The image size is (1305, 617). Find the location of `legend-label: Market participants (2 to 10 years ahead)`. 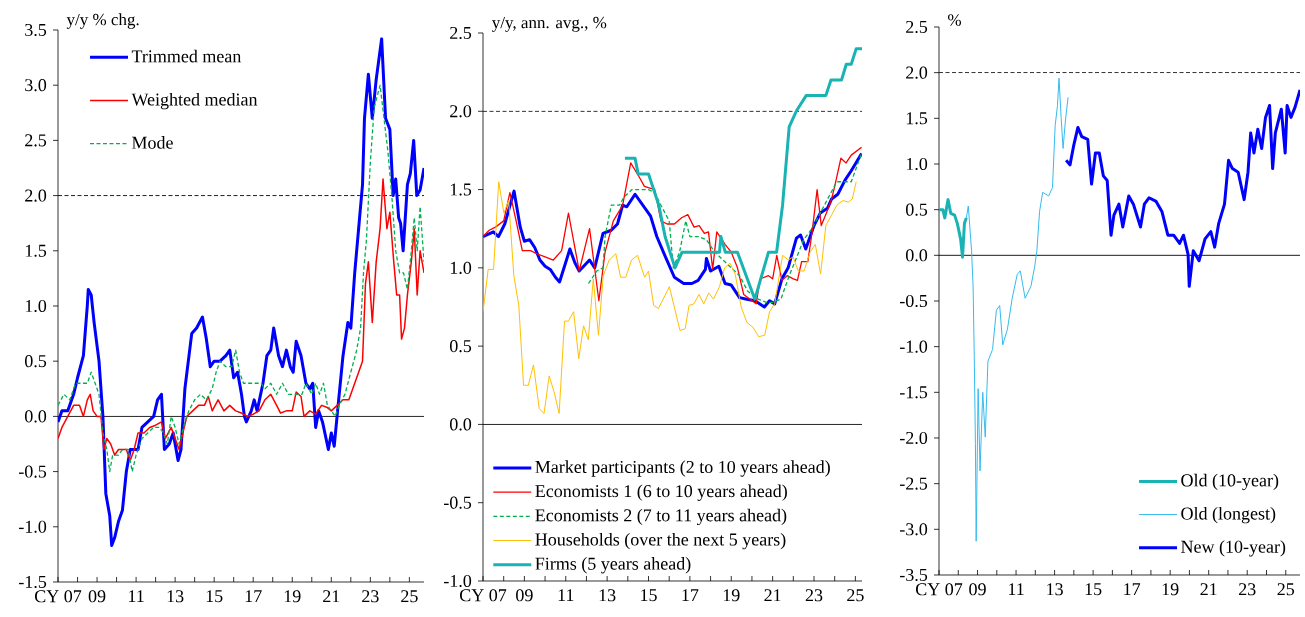

legend-label: Market participants (2 to 10 years ahead) is located at coordinates (682, 468).